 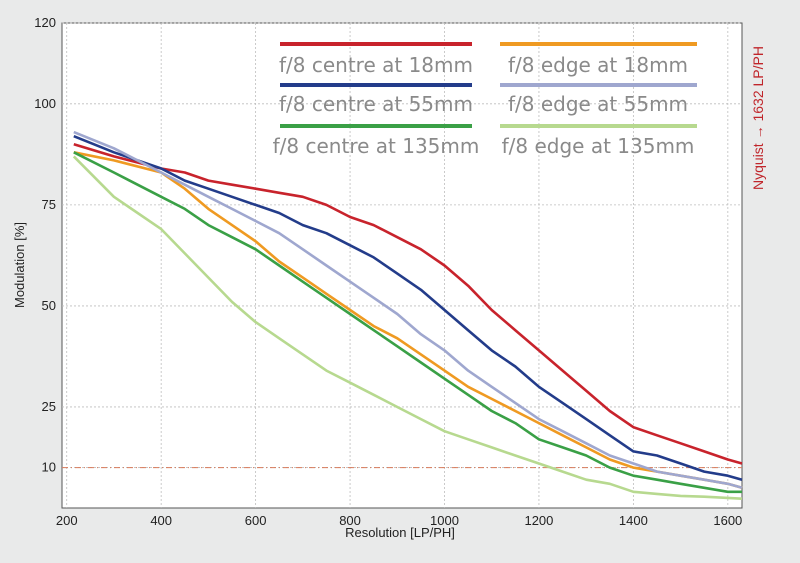 I want to click on x-axis-title: Resolution [LP/PH], so click(x=400, y=532).